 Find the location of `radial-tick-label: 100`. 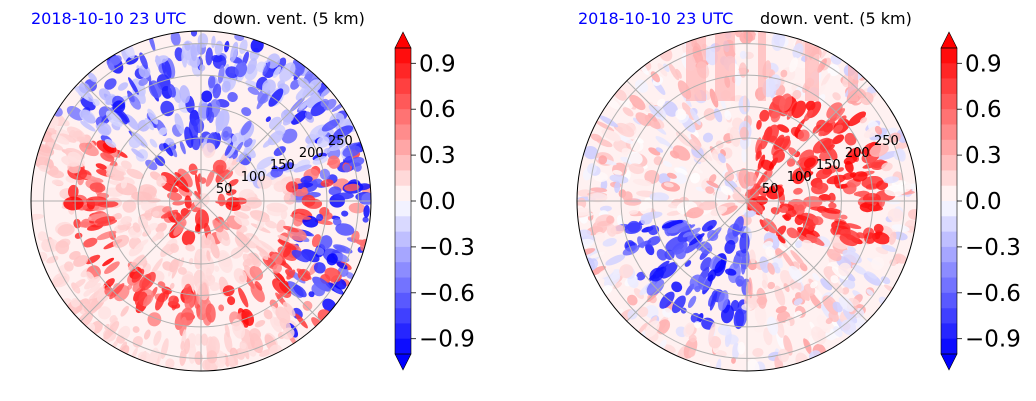

radial-tick-label: 100 is located at coordinates (799, 177).